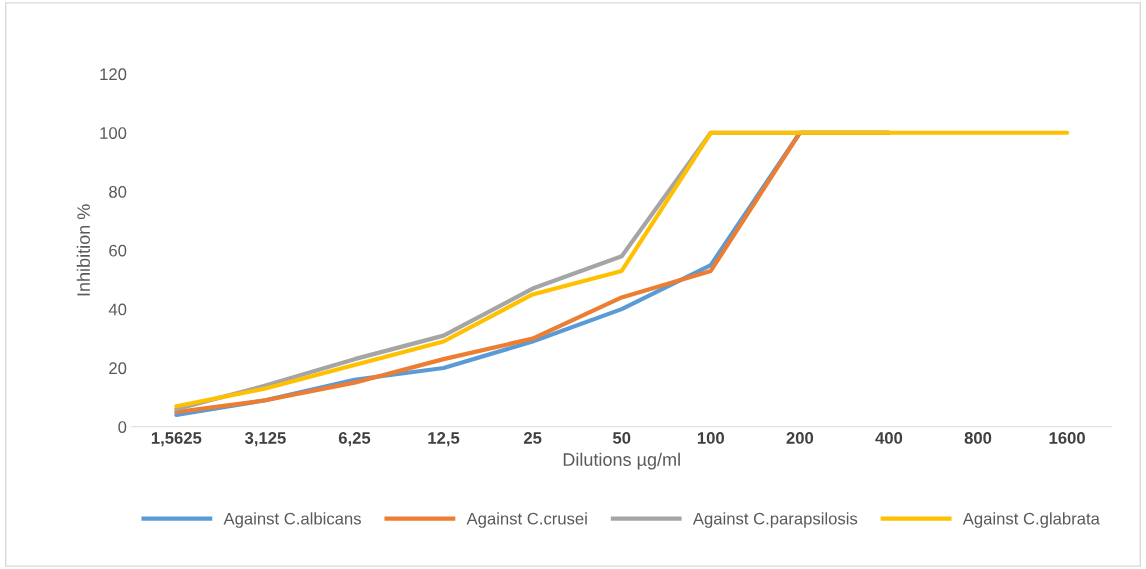  Describe the element at coordinates (118, 368) in the screenshot. I see `y-tick-label: 20` at that location.